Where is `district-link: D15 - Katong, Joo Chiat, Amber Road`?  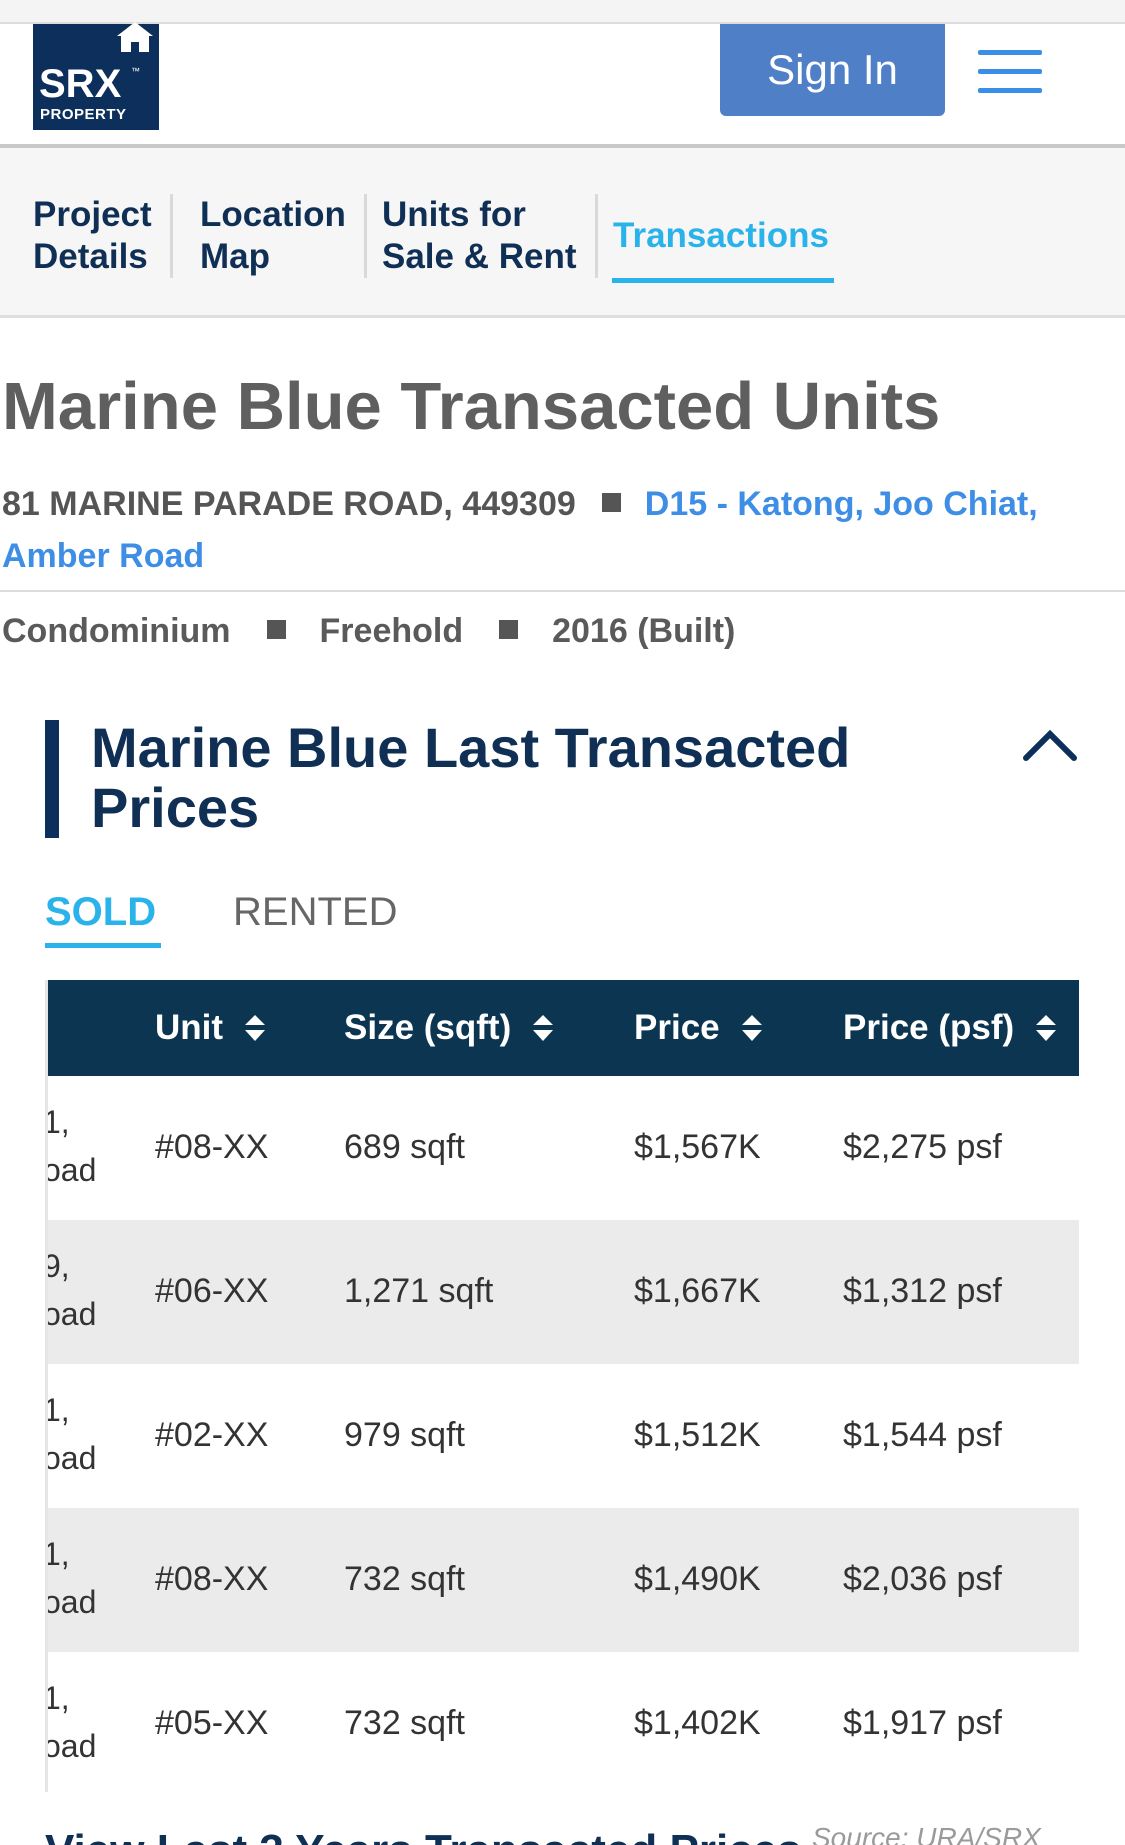
district-link: D15 - Katong, Joo Chiat, Amber Road is located at coordinates (520, 530).